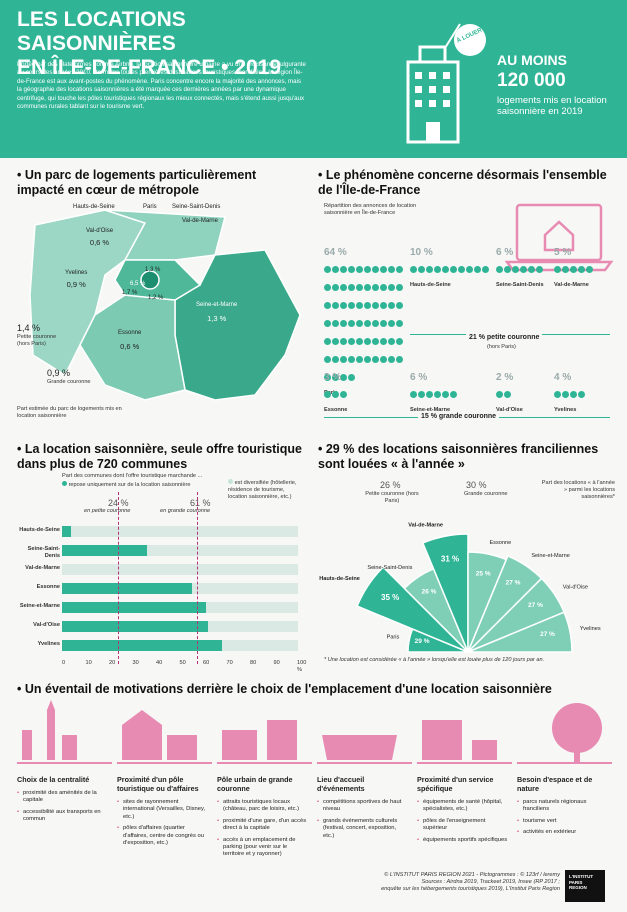 Image resolution: width=627 pixels, height=912 pixels. What do you see at coordinates (182, 663) in the screenshot?
I see `bar-tick: 50` at bounding box center [182, 663].